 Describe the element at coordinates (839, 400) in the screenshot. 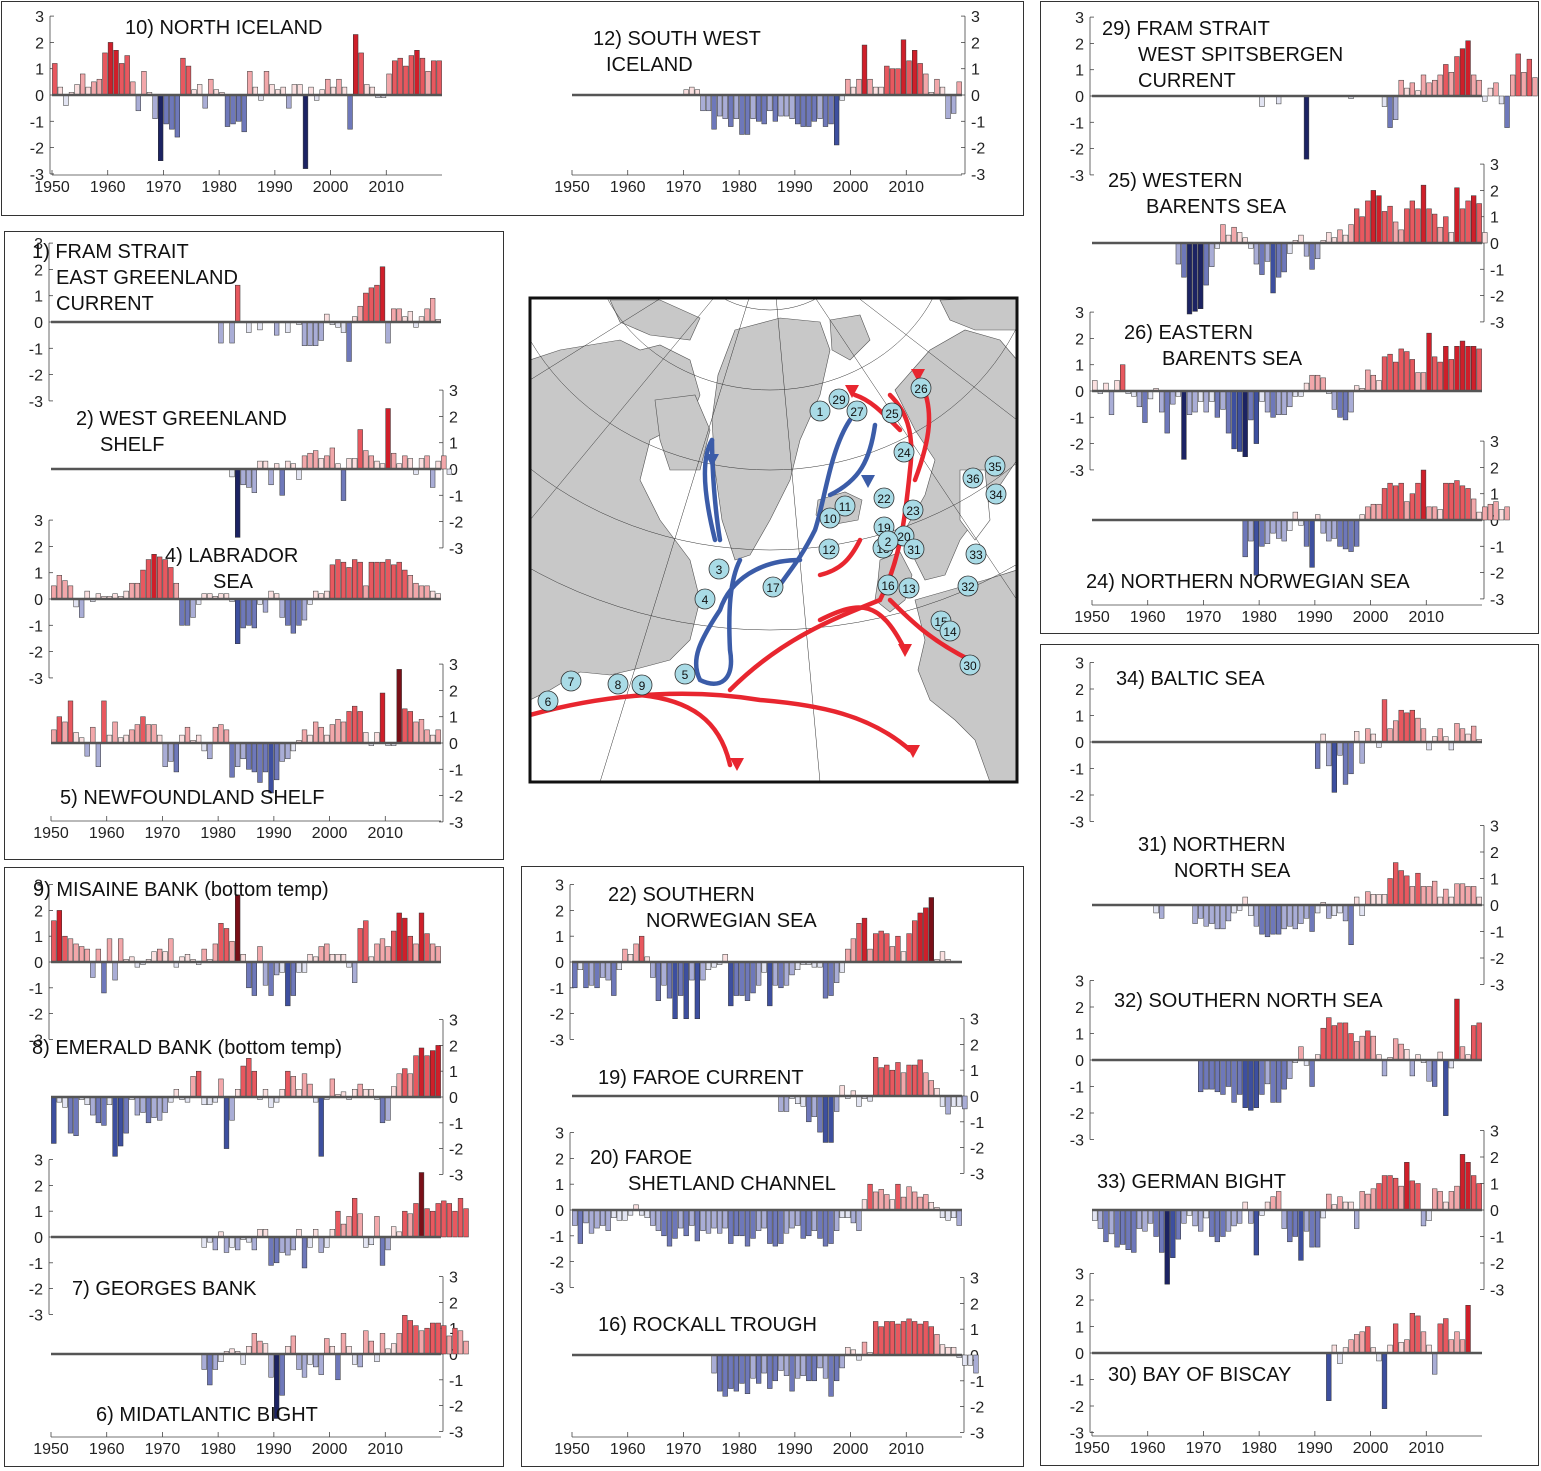

I see `station-label: 29` at that location.